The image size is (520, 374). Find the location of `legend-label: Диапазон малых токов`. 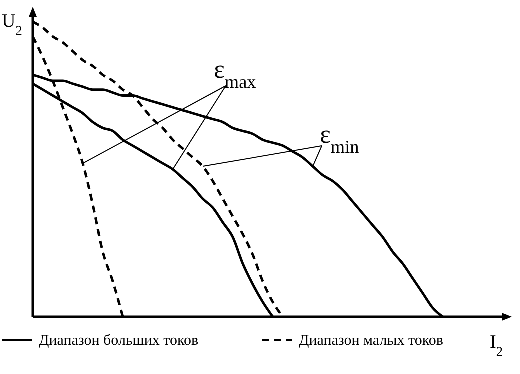

legend-label: Диапазон малых токов is located at coordinates (371, 341).